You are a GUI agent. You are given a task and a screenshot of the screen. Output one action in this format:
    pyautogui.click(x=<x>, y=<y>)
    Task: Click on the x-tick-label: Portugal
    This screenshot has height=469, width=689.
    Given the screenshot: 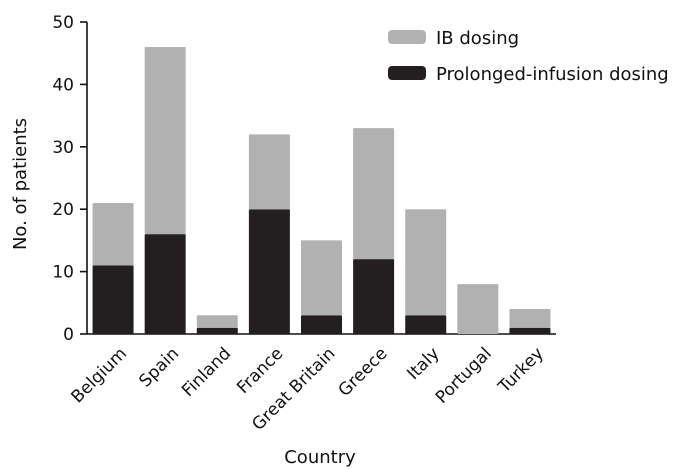 What is the action you would take?
    pyautogui.click(x=464, y=376)
    